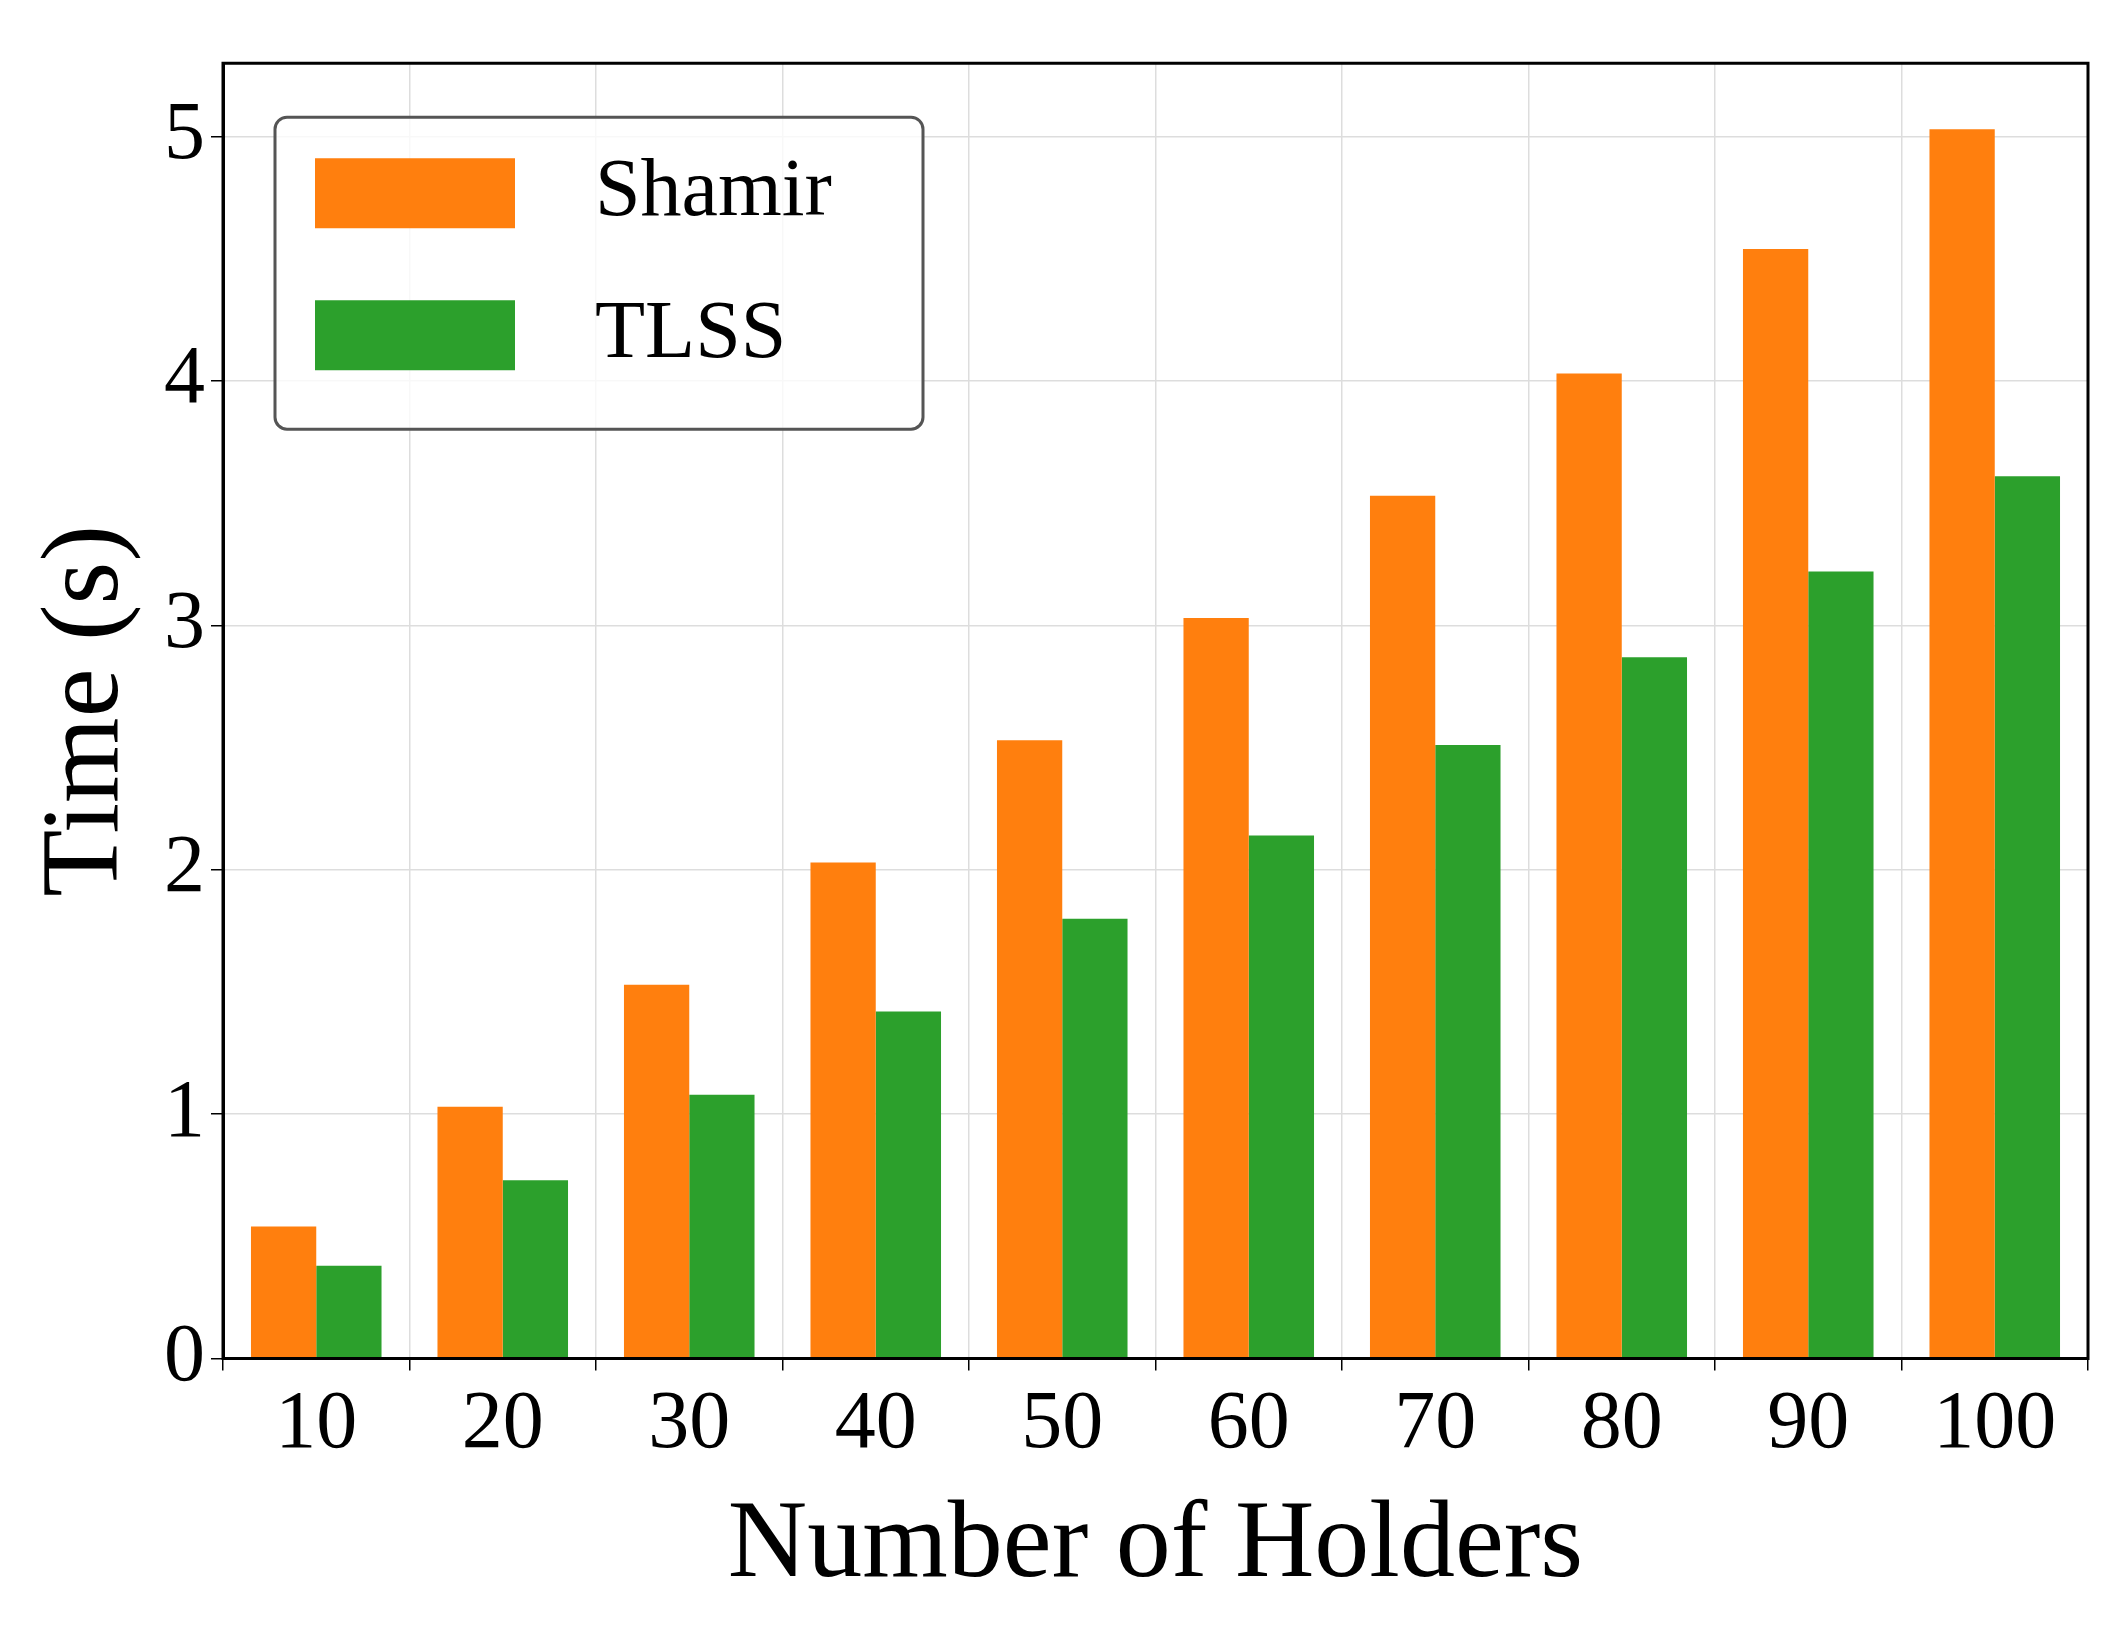 This screenshot has width=2122, height=1635. What do you see at coordinates (875, 1420) in the screenshot?
I see `x-tick-label: 40` at bounding box center [875, 1420].